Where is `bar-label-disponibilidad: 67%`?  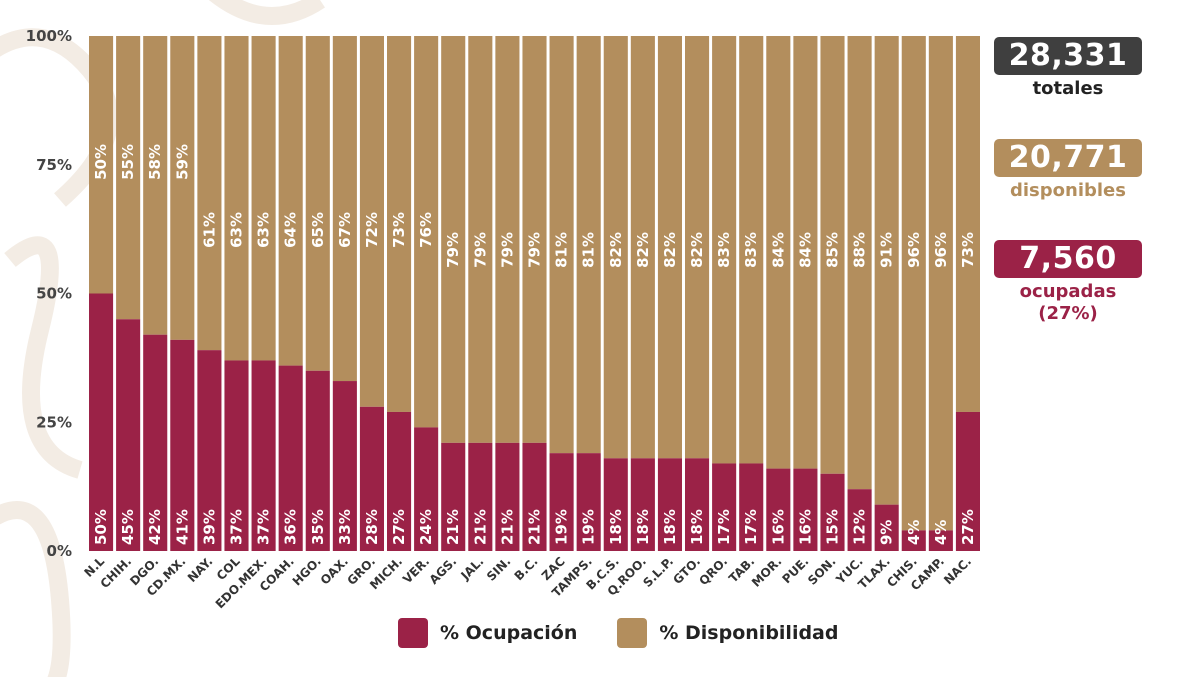
bar-label-disponibilidad: 67% is located at coordinates (345, 230).